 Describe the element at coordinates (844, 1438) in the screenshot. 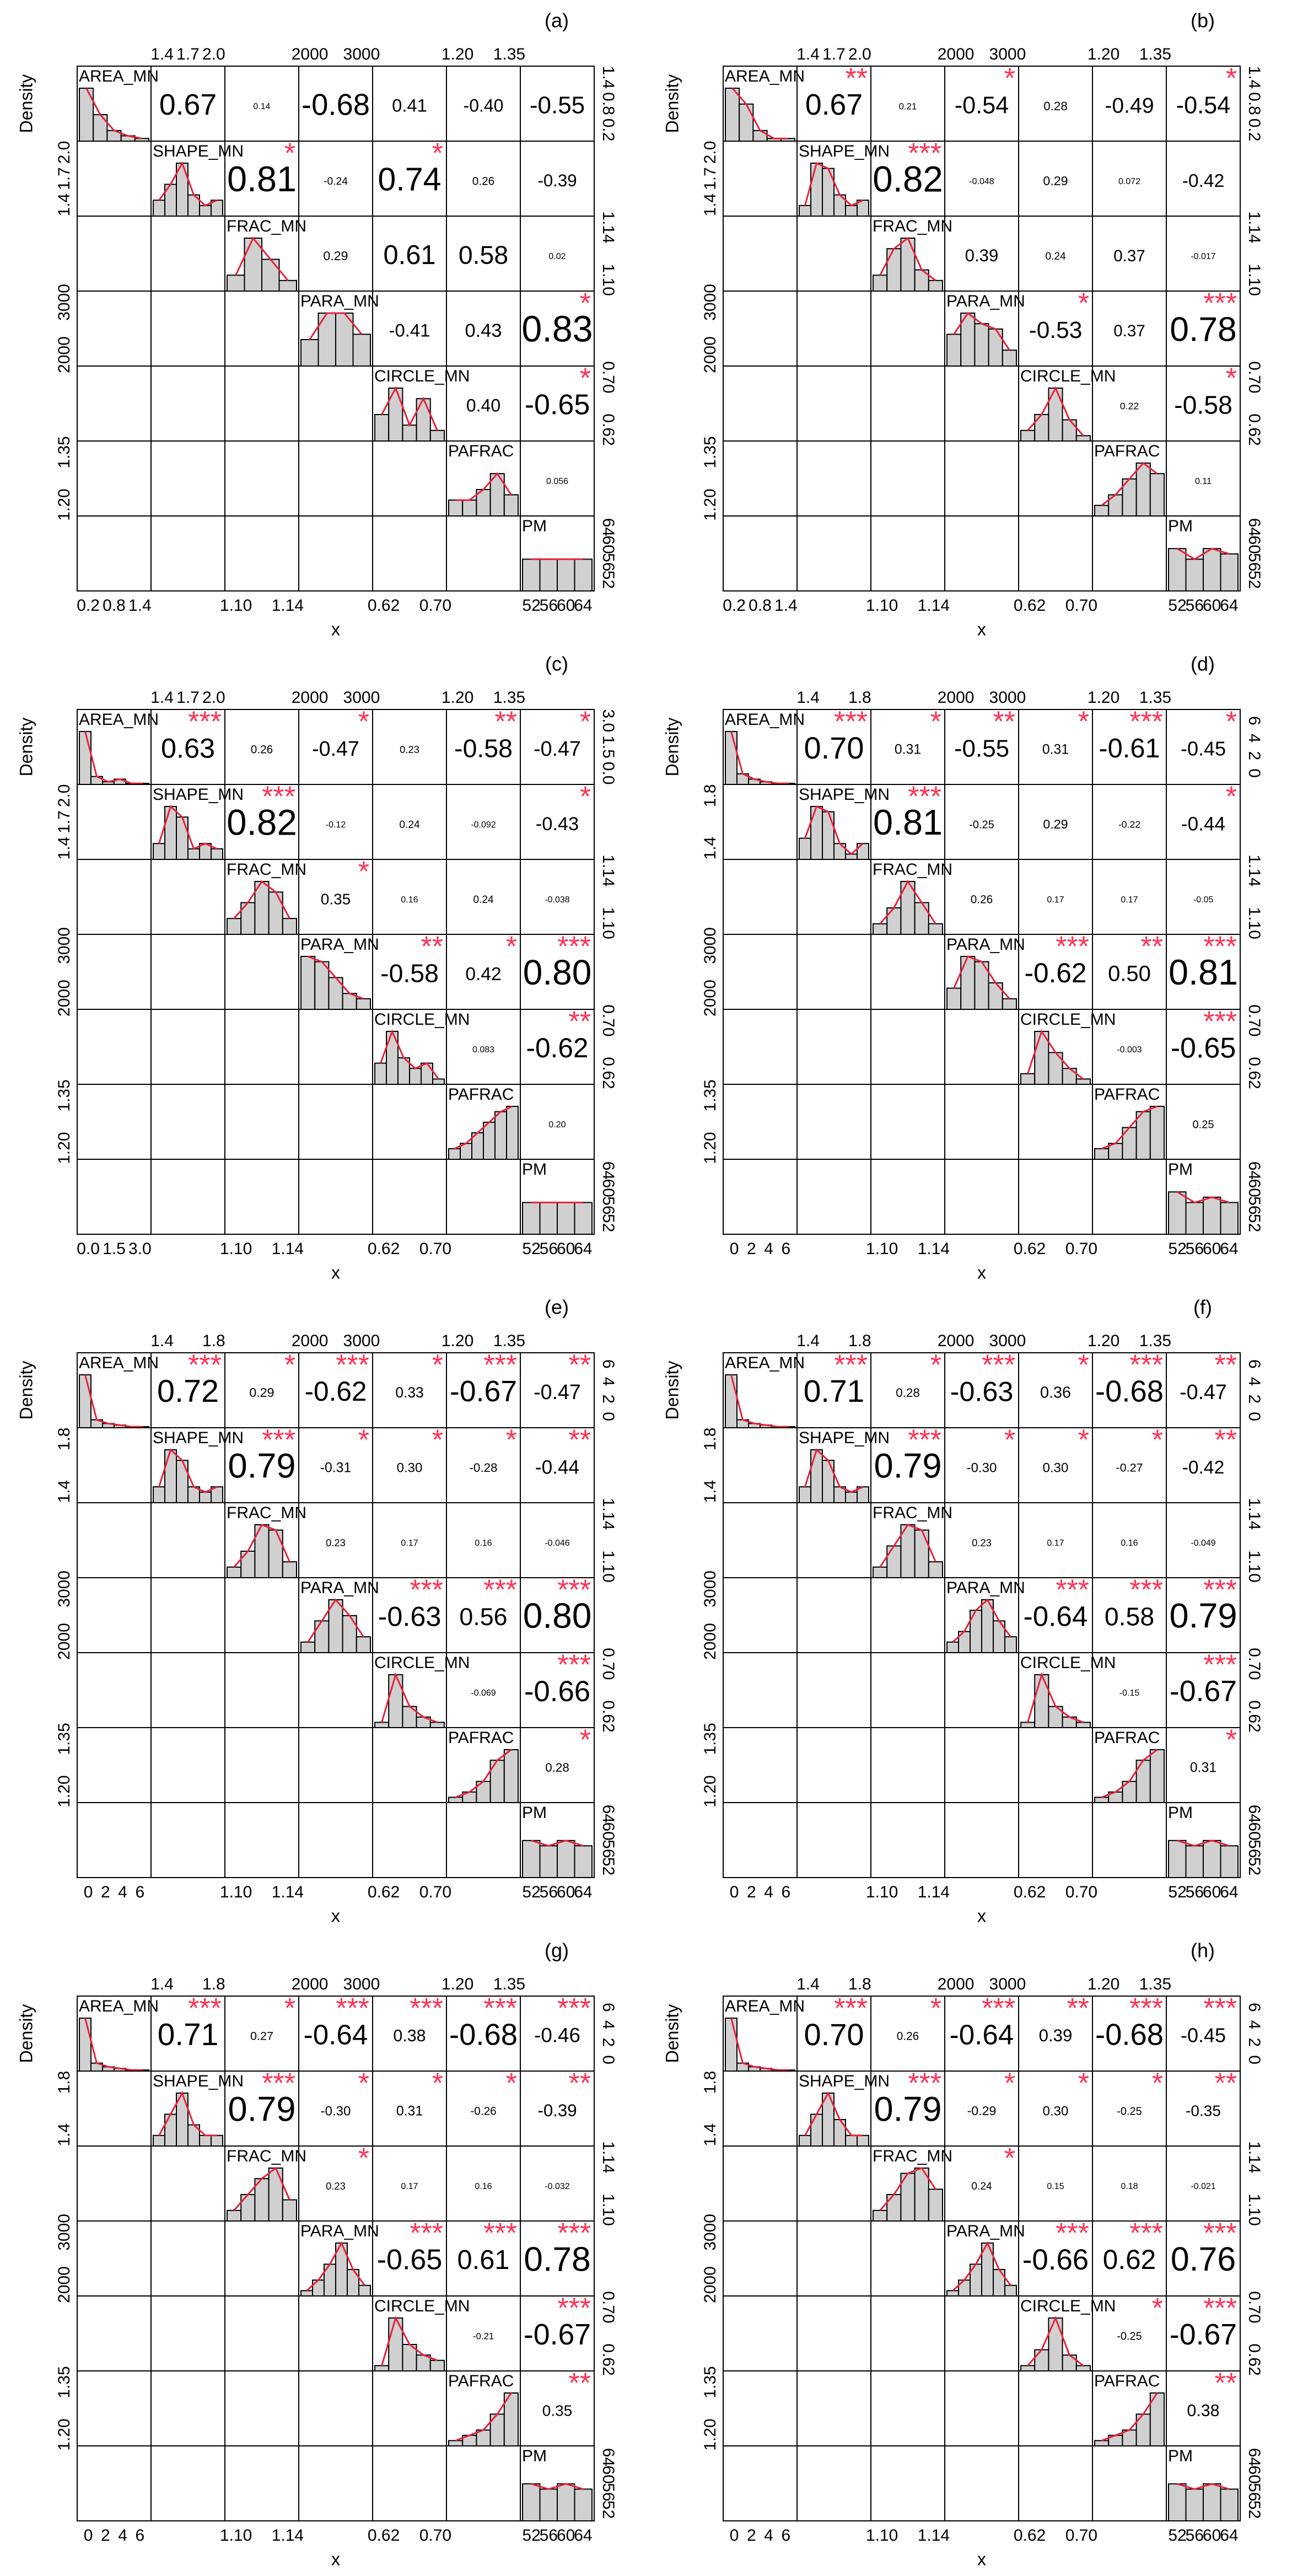

I see `variable-name: SHAPE_MN` at that location.